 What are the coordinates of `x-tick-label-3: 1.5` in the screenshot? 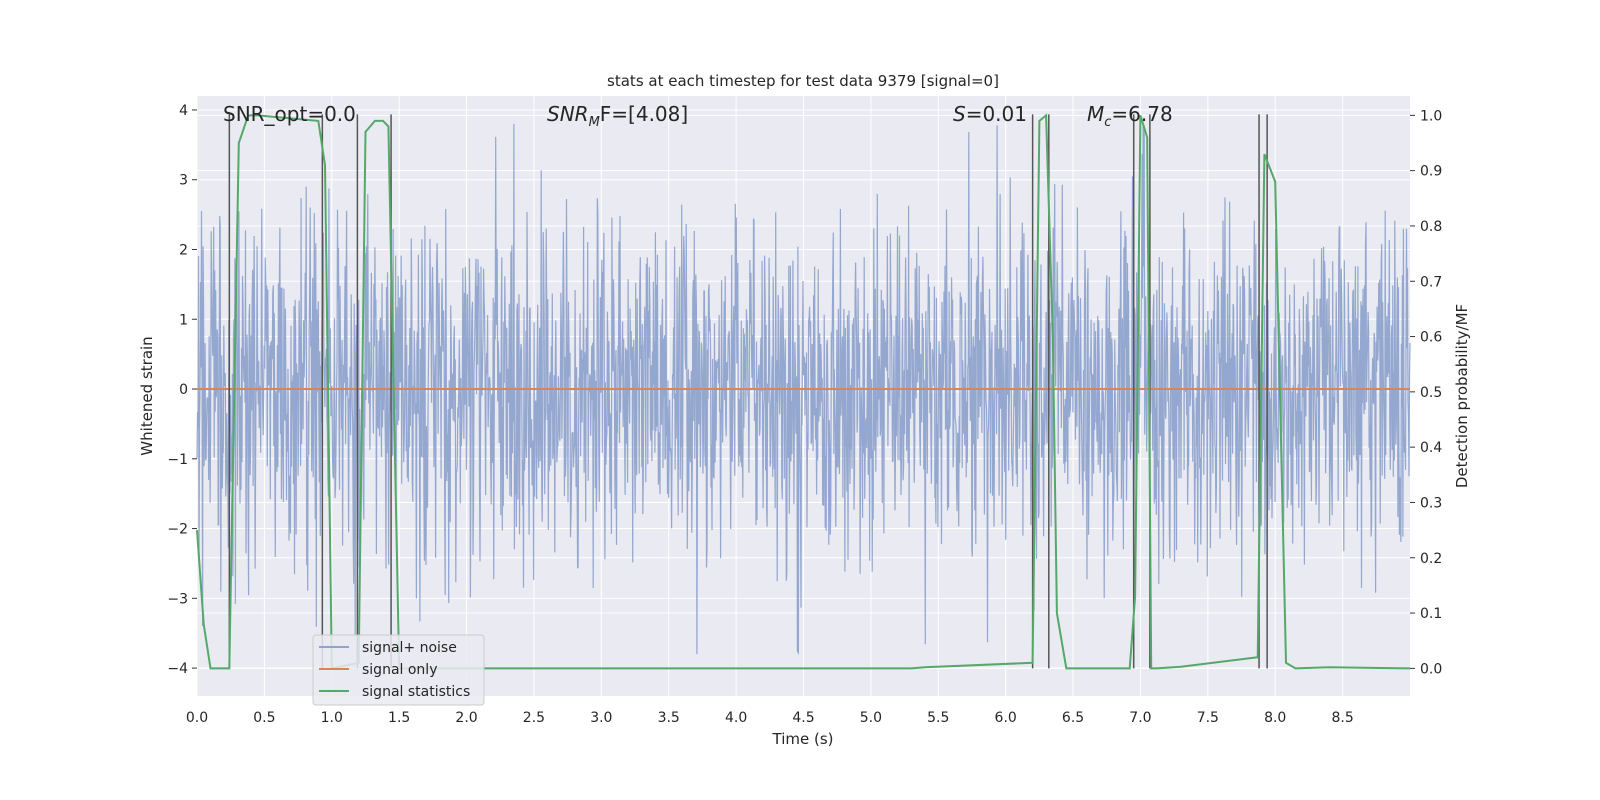 It's located at (399, 718).